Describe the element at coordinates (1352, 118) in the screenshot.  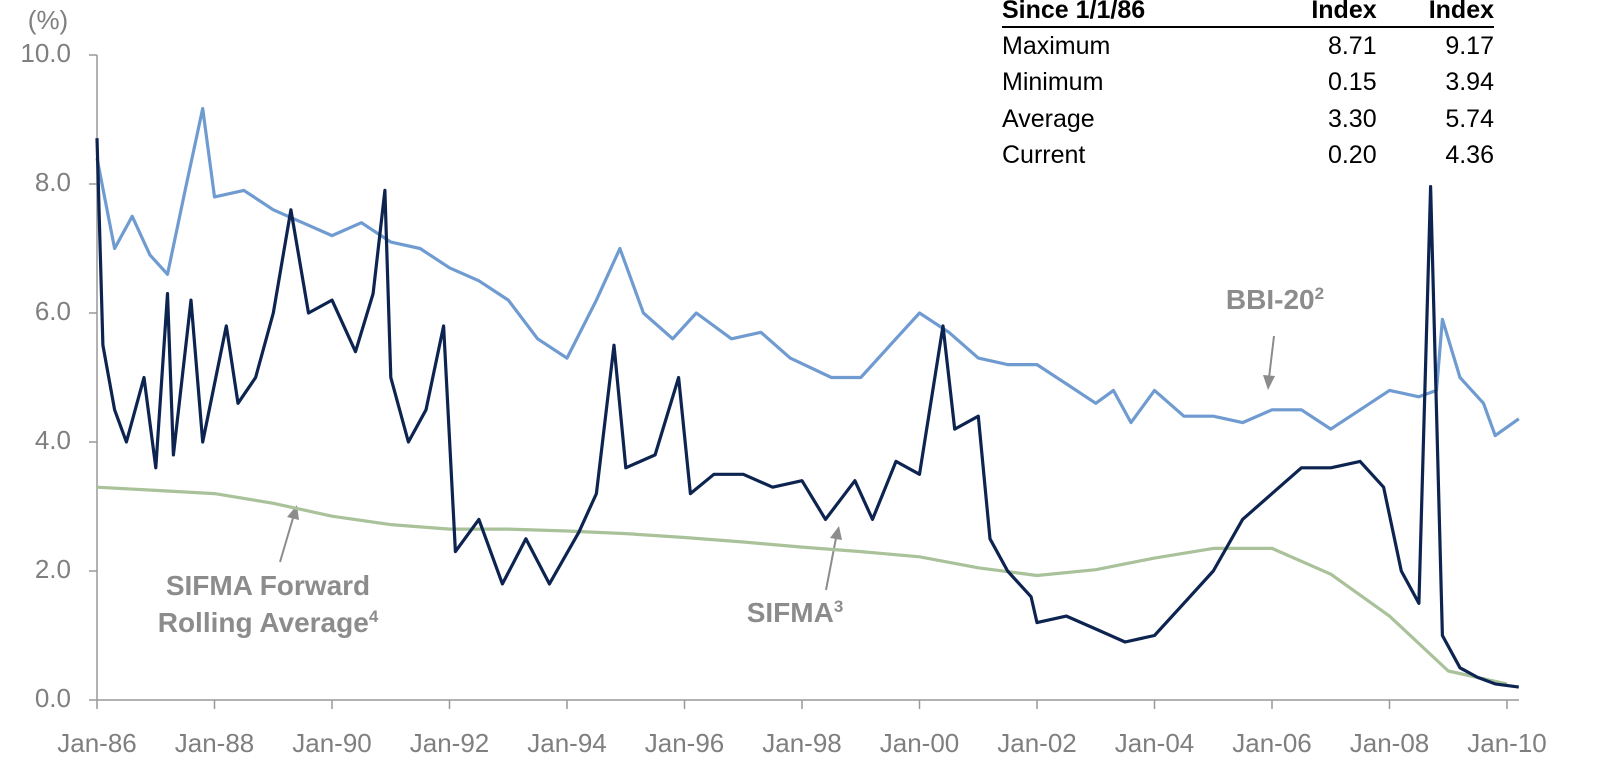
I see `table-cell: 3.30` at that location.